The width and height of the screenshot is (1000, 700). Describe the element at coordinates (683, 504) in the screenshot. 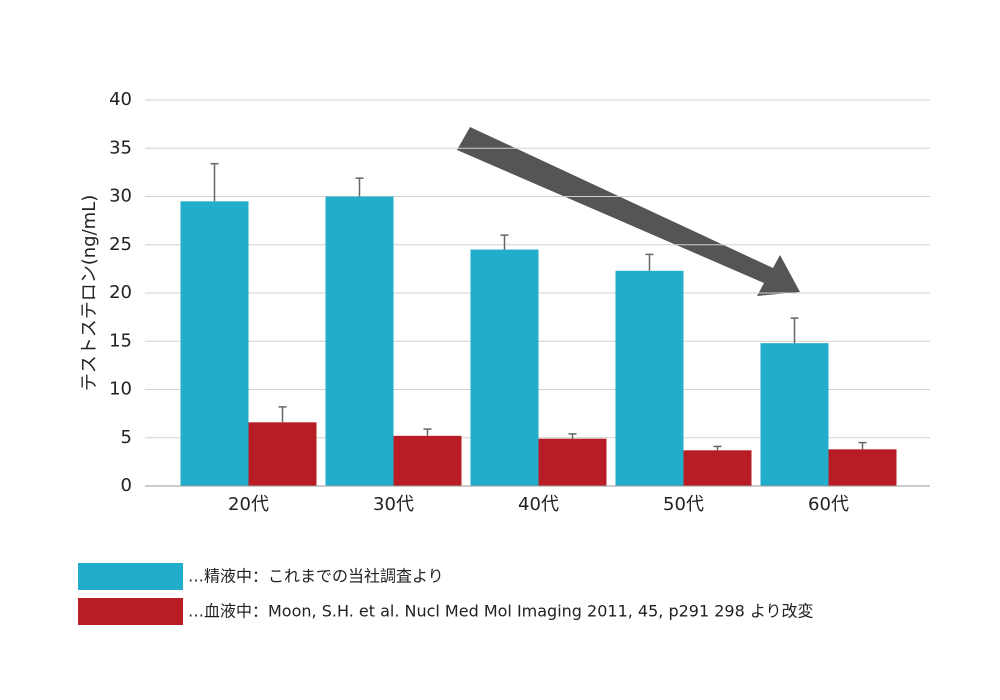

I see `x-tick-label: 50代` at that location.